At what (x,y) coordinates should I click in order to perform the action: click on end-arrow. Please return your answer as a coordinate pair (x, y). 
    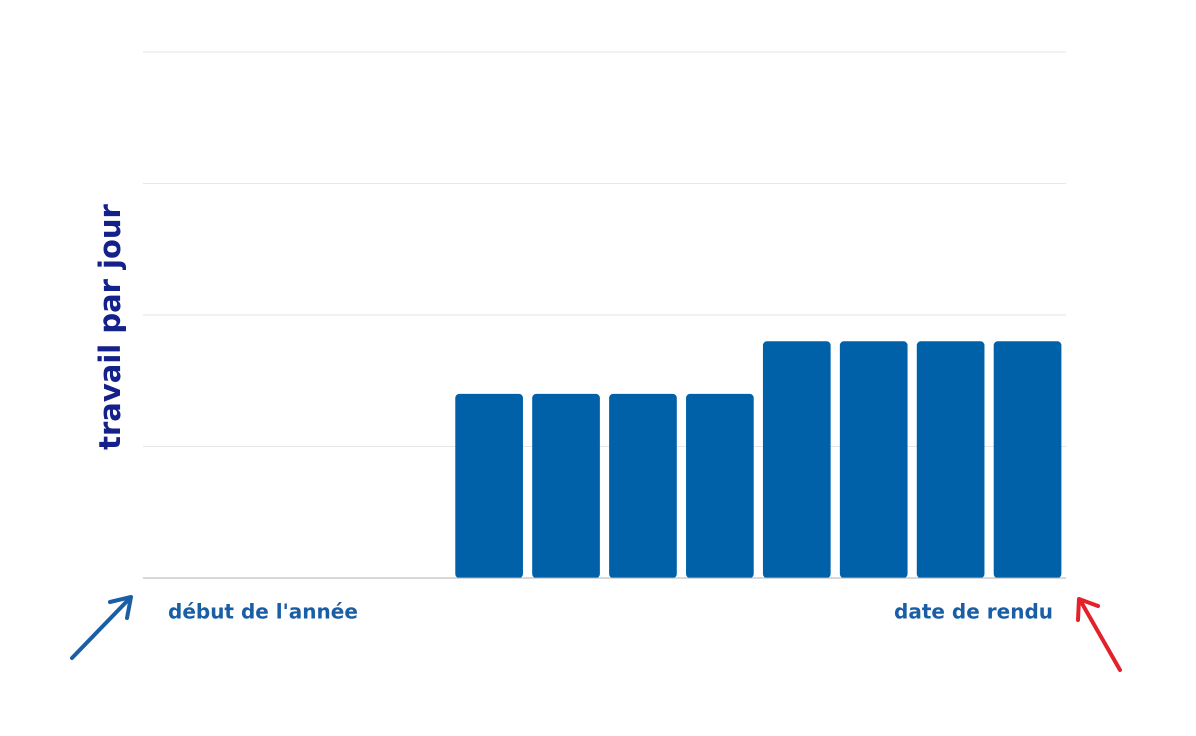
    Looking at the image, I should click on (1099, 634).